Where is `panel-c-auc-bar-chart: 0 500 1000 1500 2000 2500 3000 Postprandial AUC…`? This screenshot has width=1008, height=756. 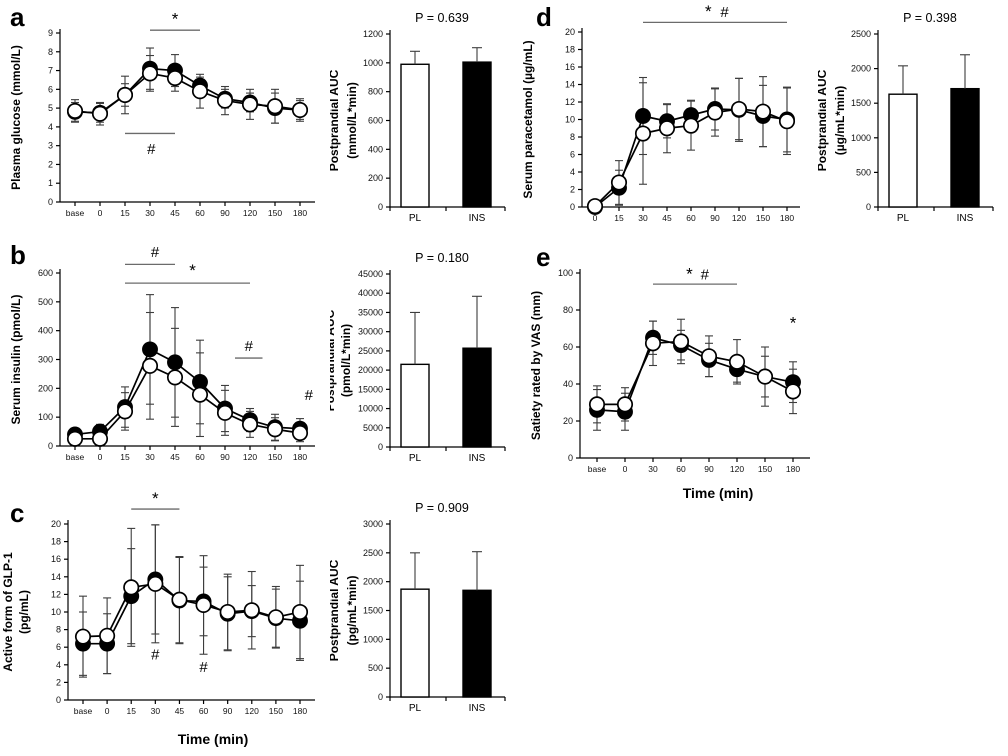 panel-c-auc-bar-chart: 0 500 1000 1500 2000 2500 3000 Postprandial AUC… is located at coordinates (423, 612).